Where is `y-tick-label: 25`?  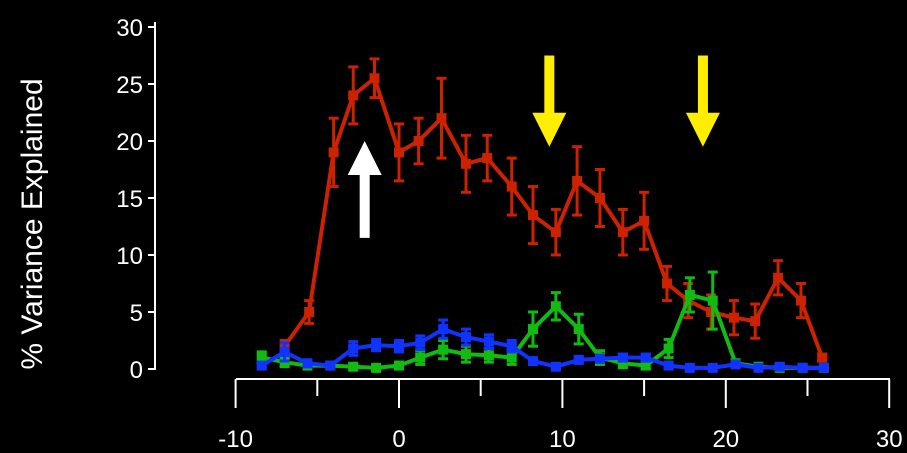 y-tick-label: 25 is located at coordinates (129, 85).